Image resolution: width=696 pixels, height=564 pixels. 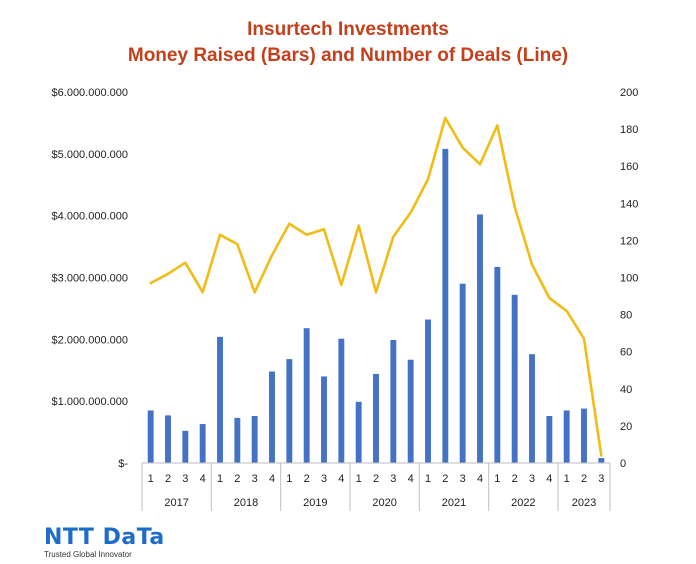 What do you see at coordinates (626, 427) in the screenshot?
I see `y-right-tick-label: 20` at bounding box center [626, 427].